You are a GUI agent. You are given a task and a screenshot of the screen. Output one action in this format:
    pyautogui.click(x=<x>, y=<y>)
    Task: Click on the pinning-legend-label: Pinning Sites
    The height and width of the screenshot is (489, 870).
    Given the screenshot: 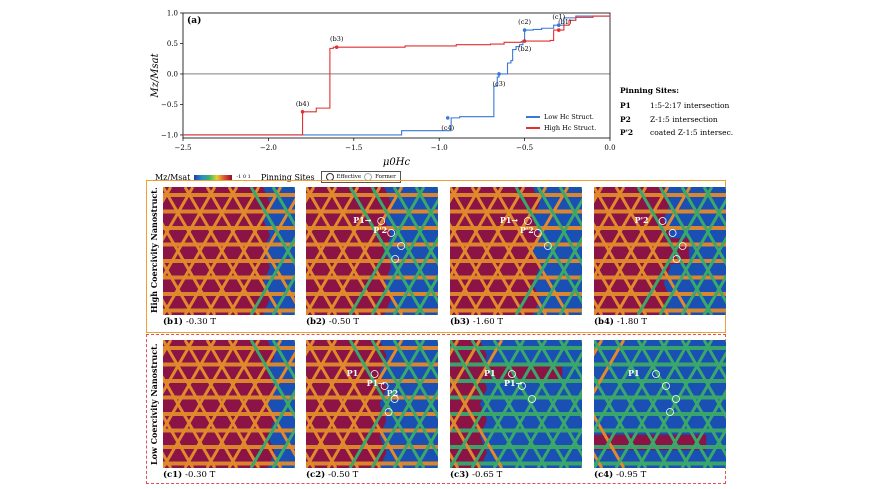 What is the action you would take?
    pyautogui.click(x=287, y=177)
    